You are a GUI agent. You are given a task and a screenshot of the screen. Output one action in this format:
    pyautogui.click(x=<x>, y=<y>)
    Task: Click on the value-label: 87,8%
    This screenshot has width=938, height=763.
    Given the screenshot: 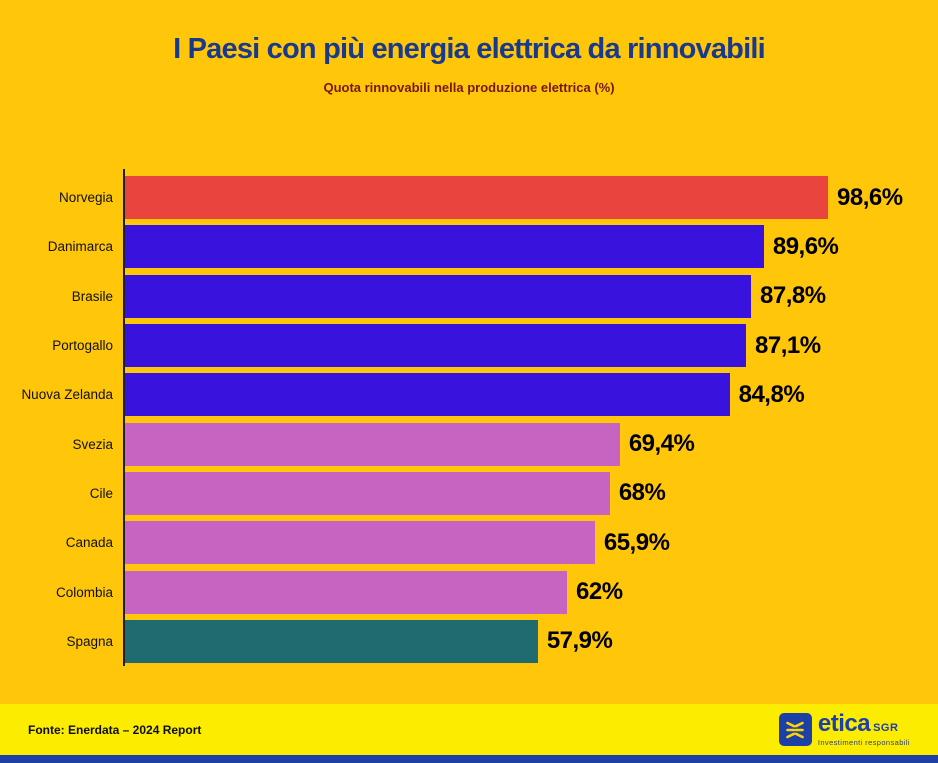 What is the action you would take?
    pyautogui.click(x=793, y=296)
    